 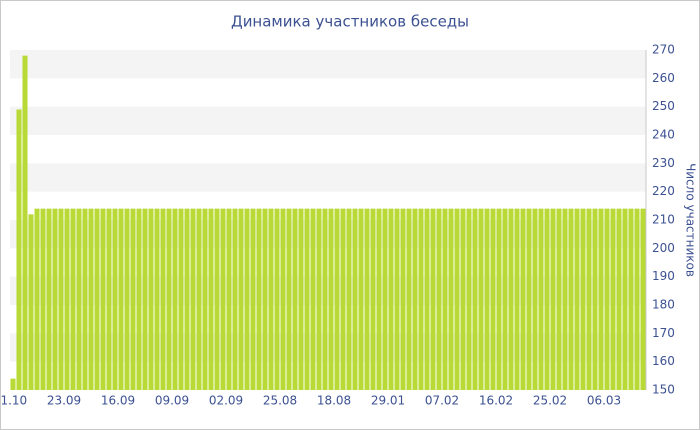 What do you see at coordinates (496, 401) in the screenshot?
I see `x-tick-label: 16.02` at bounding box center [496, 401].